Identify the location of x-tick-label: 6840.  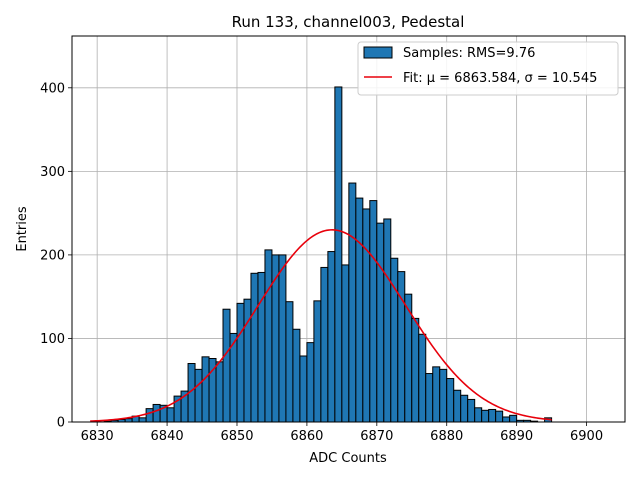
(167, 436).